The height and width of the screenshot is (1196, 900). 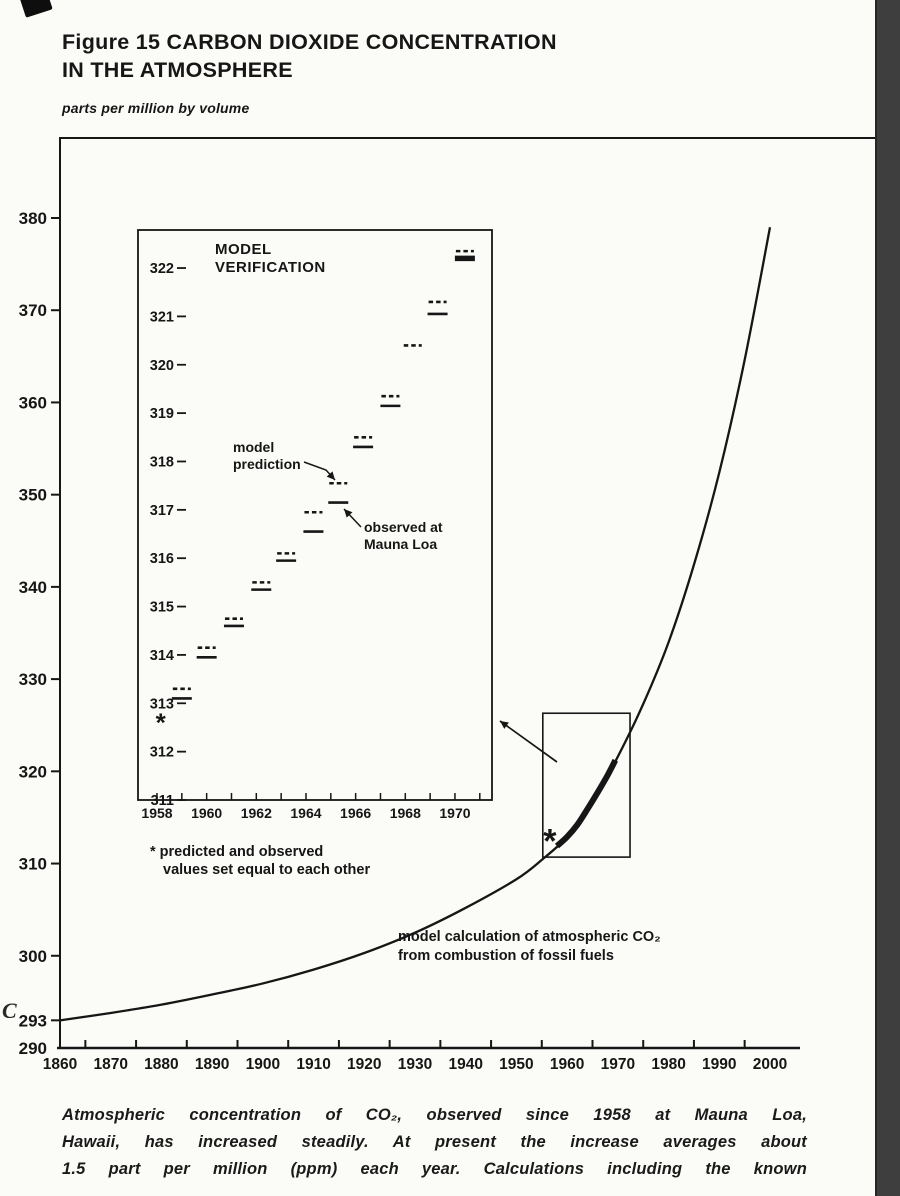 I want to click on svg-text: 1870, so click(x=110, y=1064).